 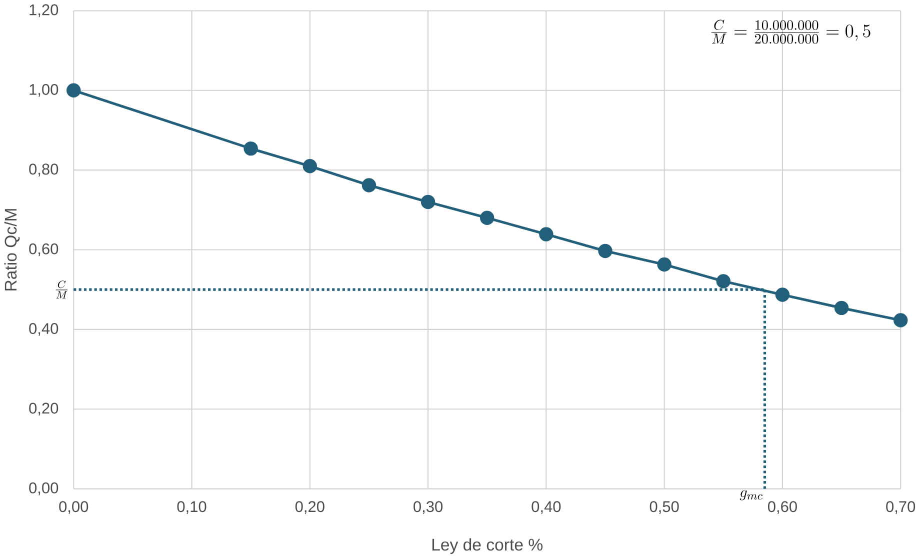 What do you see at coordinates (546, 507) in the screenshot?
I see `x-tick-label: 0,40` at bounding box center [546, 507].